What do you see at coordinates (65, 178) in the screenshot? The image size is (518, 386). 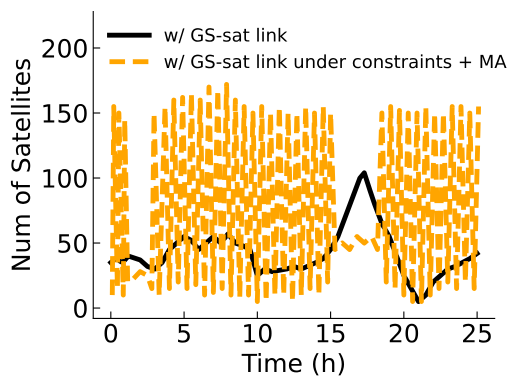 I see `y-tick-label: 100` at bounding box center [65, 178].